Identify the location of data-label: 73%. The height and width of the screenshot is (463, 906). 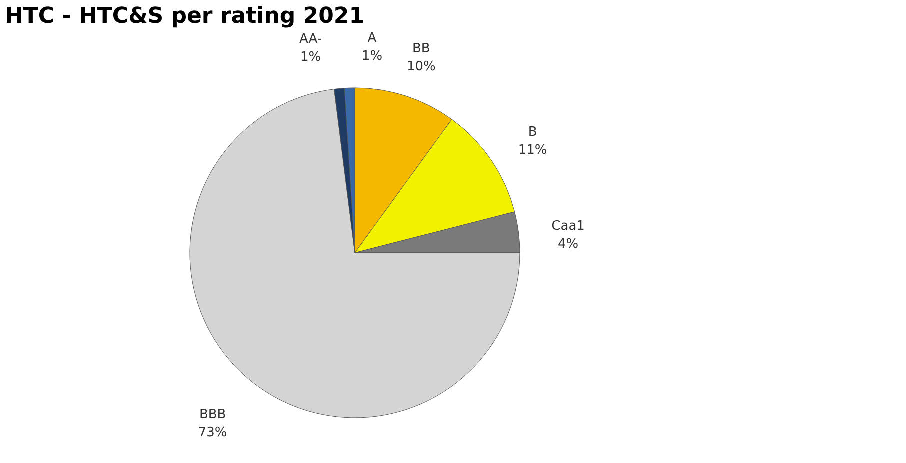
(213, 432).